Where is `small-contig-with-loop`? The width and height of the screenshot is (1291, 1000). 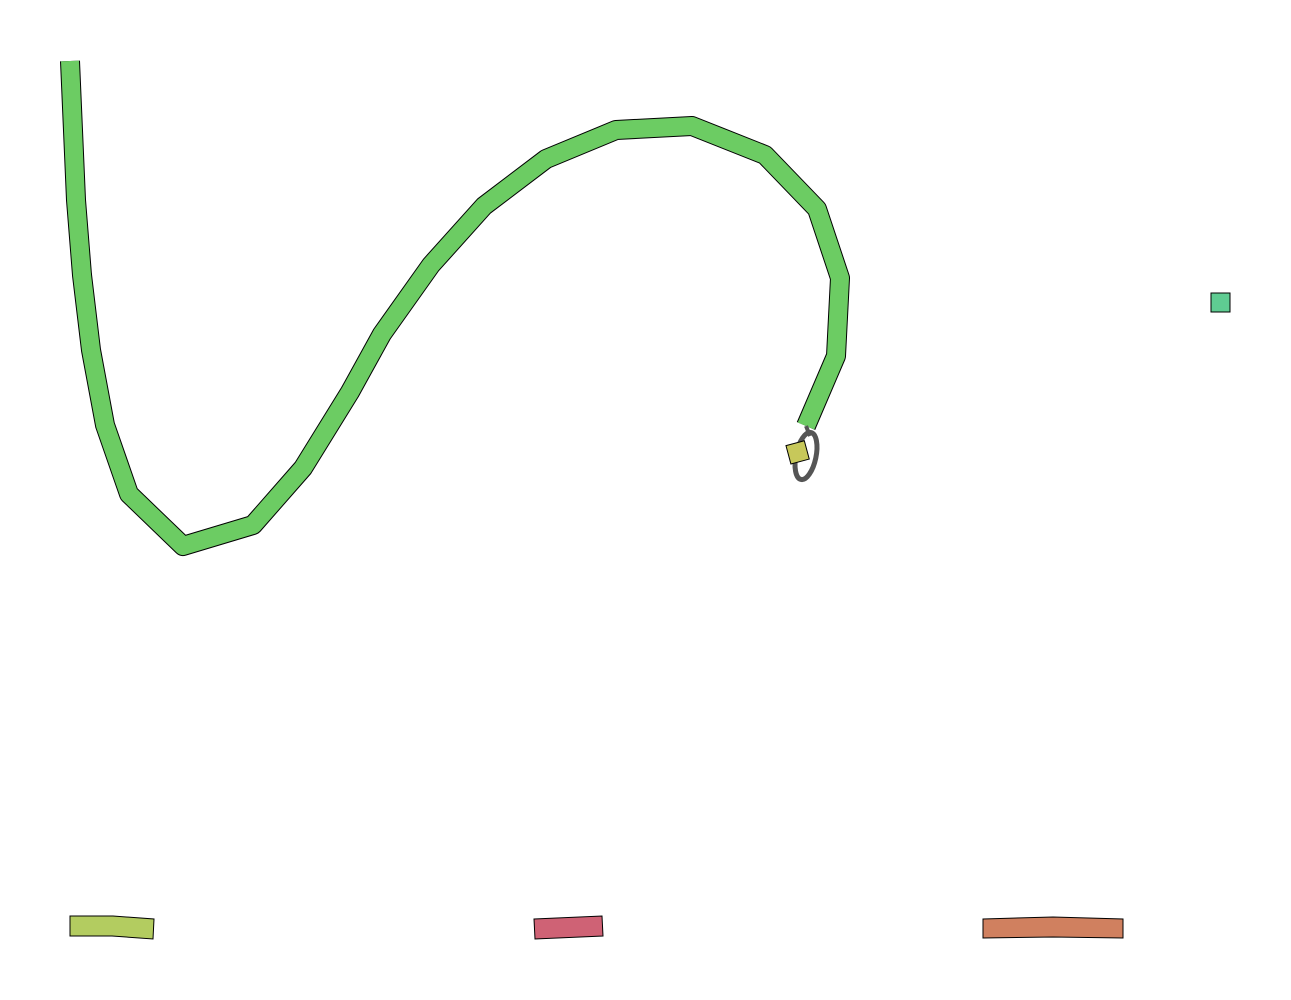 small-contig-with-loop is located at coordinates (797, 452).